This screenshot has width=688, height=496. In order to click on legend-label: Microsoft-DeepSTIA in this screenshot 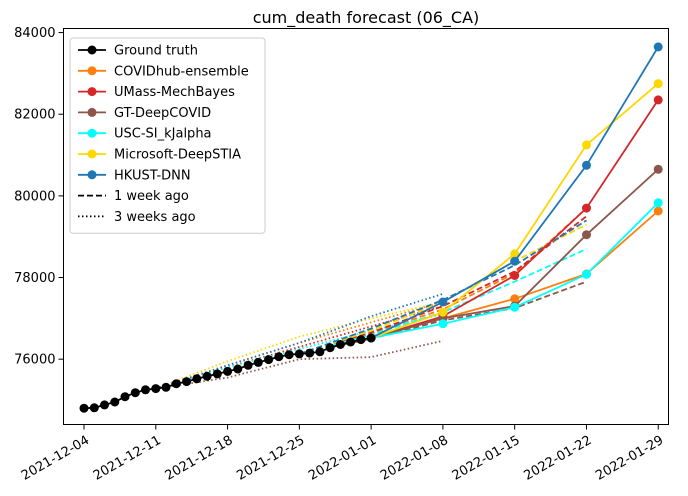, I will do `click(177, 155)`.